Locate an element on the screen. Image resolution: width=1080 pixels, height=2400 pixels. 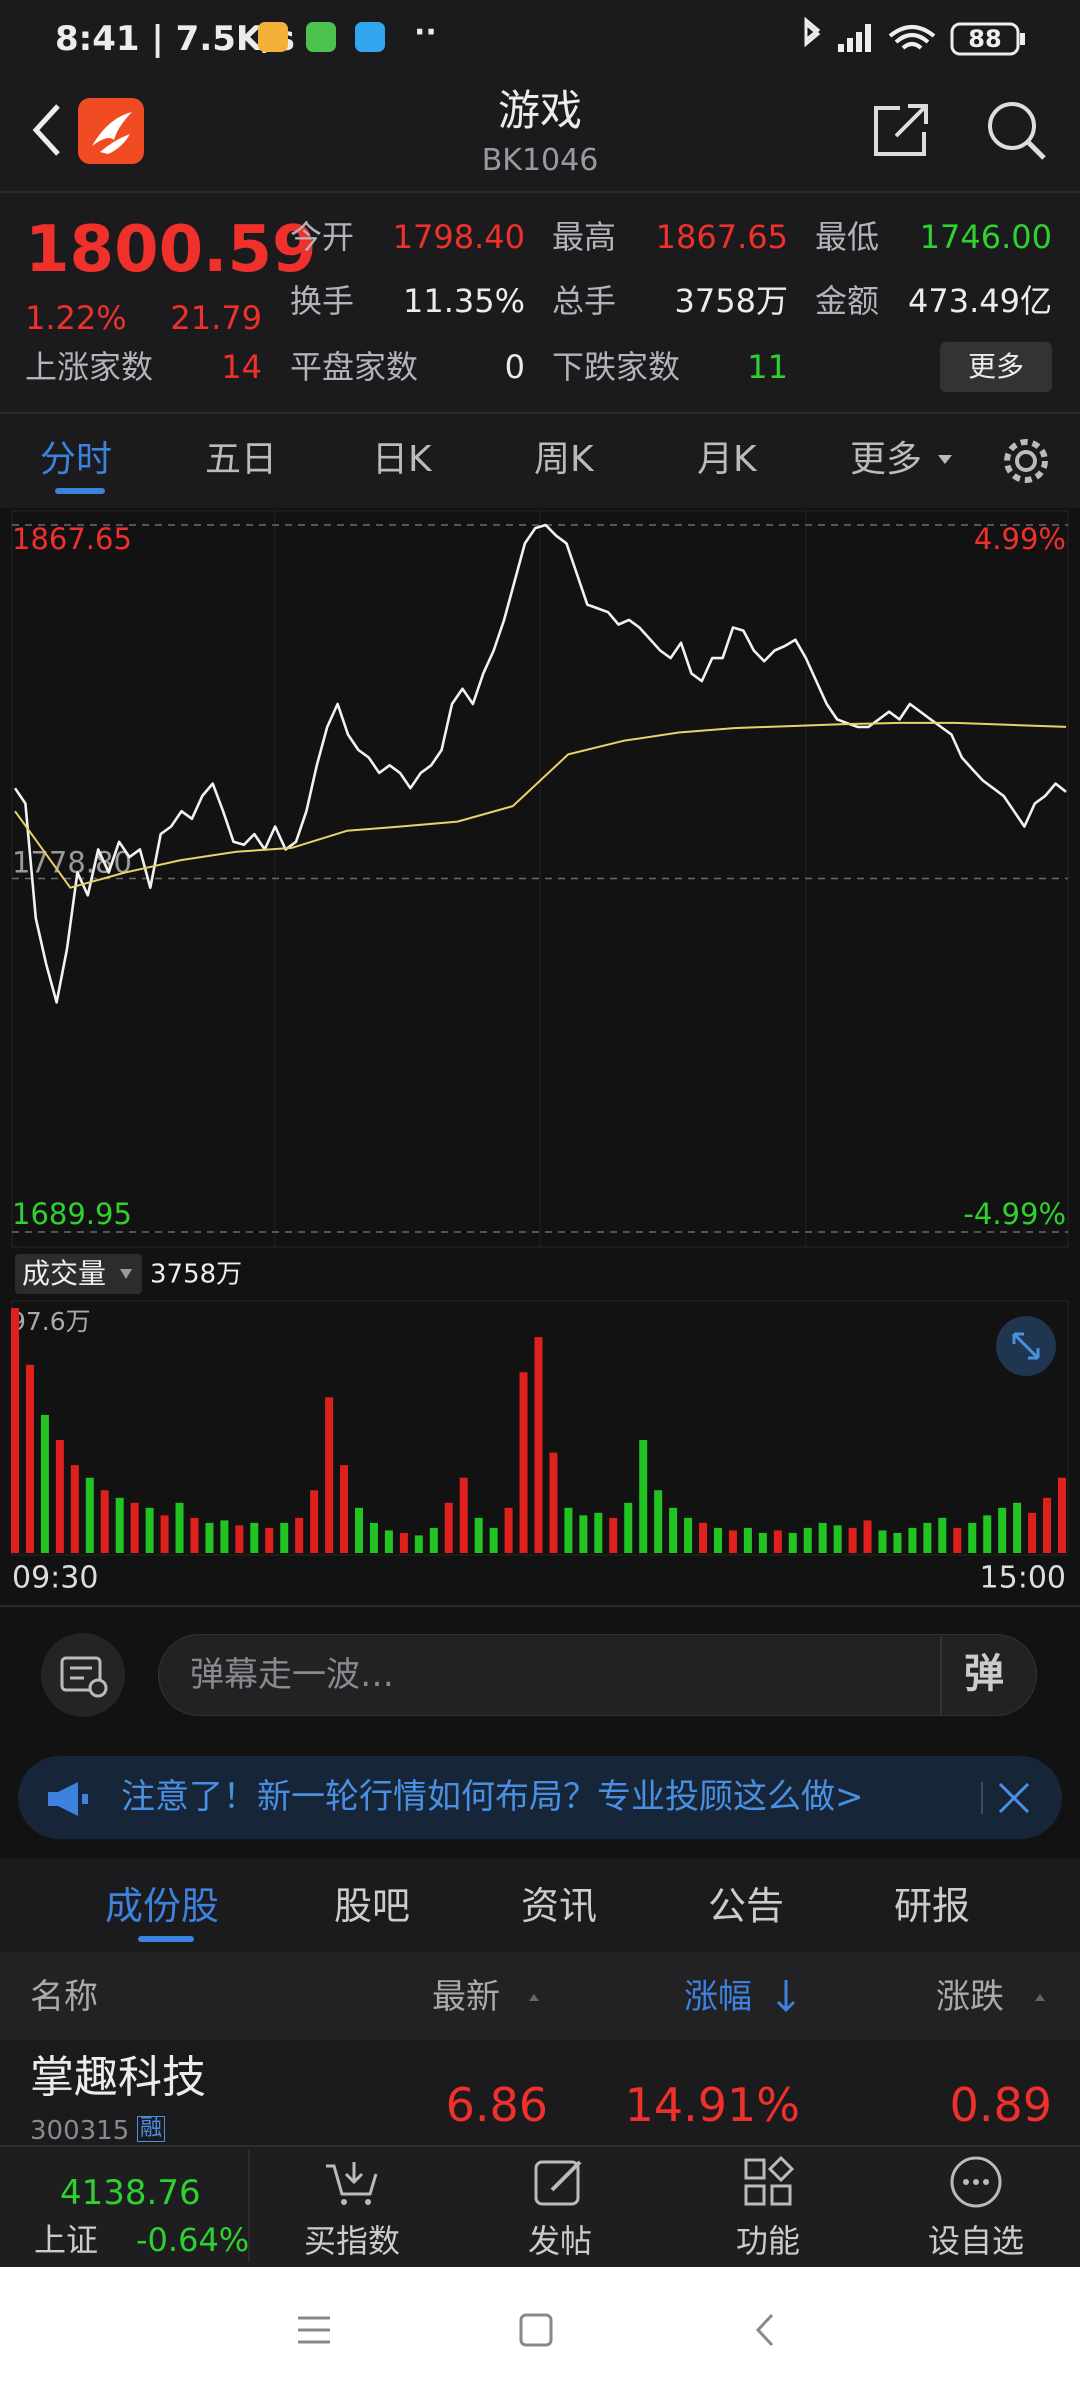
stat-value: 0 is located at coordinates (514, 367).